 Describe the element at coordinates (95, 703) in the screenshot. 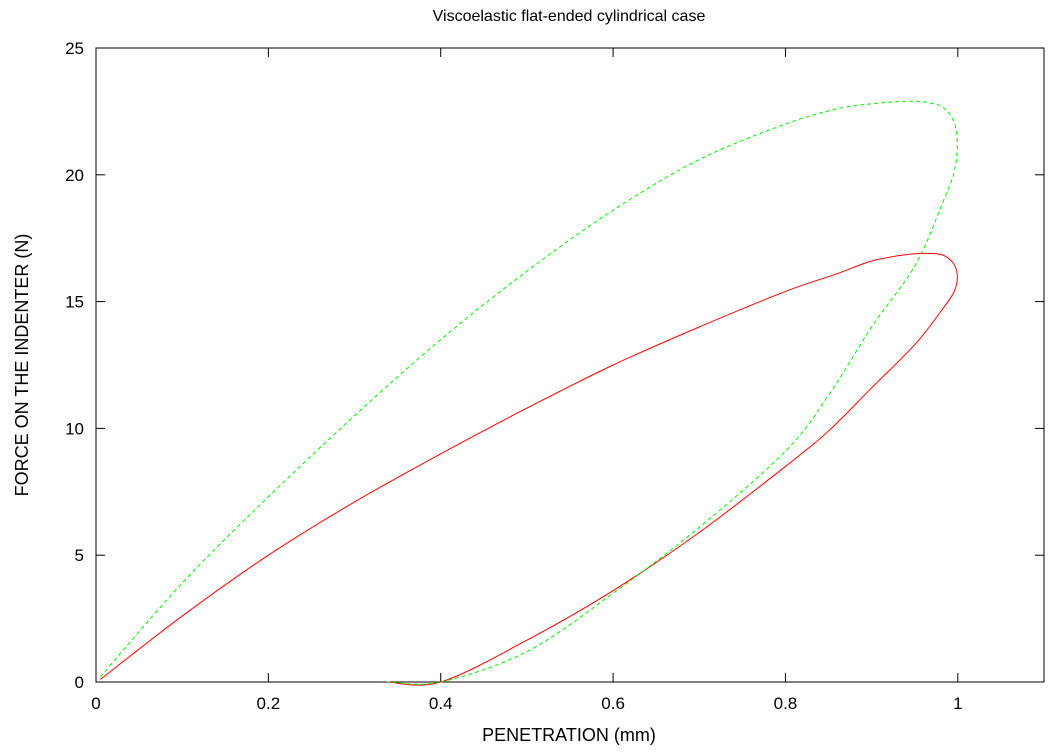

I see `x-tick-label: 0` at that location.